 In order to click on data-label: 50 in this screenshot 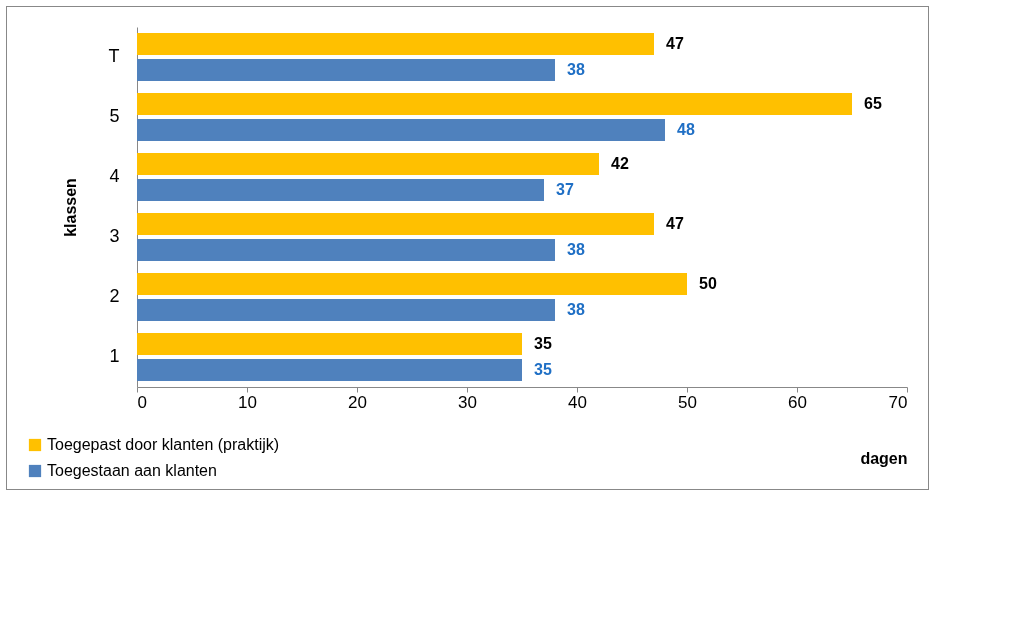, I will do `click(708, 284)`.